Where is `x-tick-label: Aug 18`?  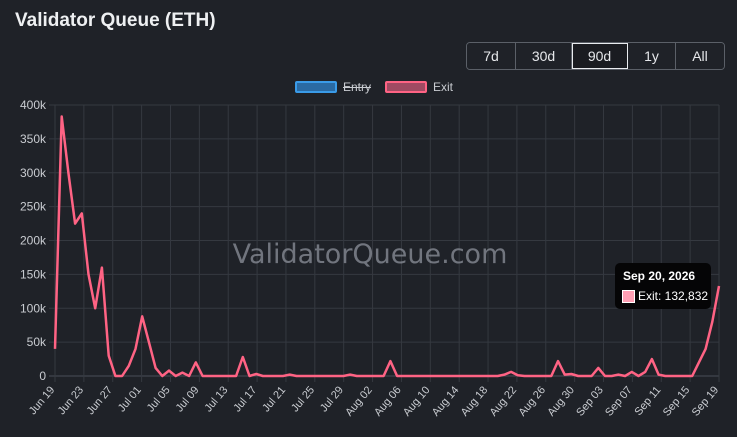 x-tick-label: Aug 18 is located at coordinates (475, 401).